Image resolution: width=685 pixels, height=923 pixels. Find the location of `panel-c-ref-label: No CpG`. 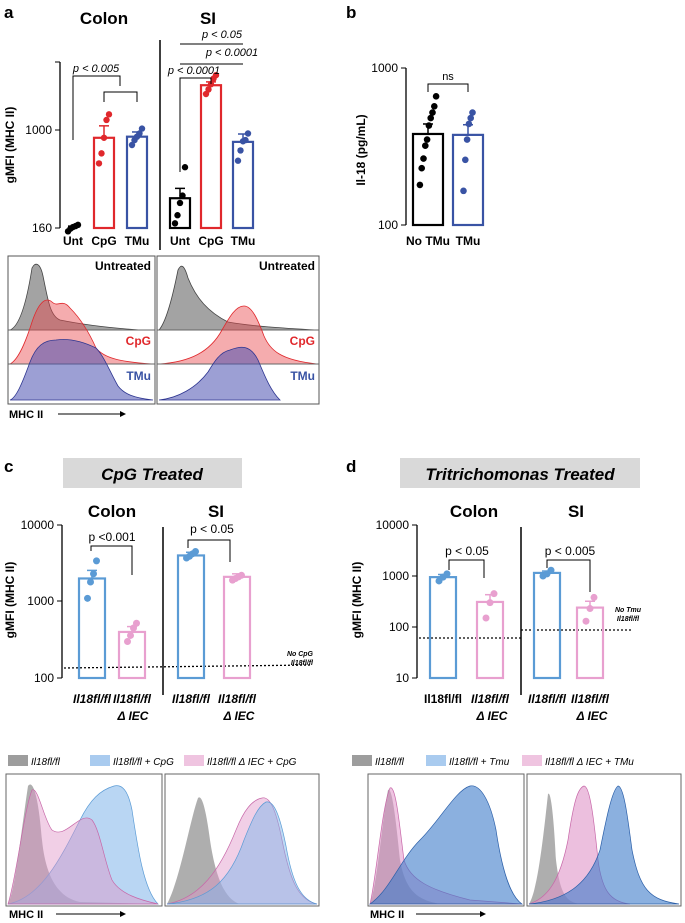

panel-c-ref-label: No CpG is located at coordinates (300, 654).